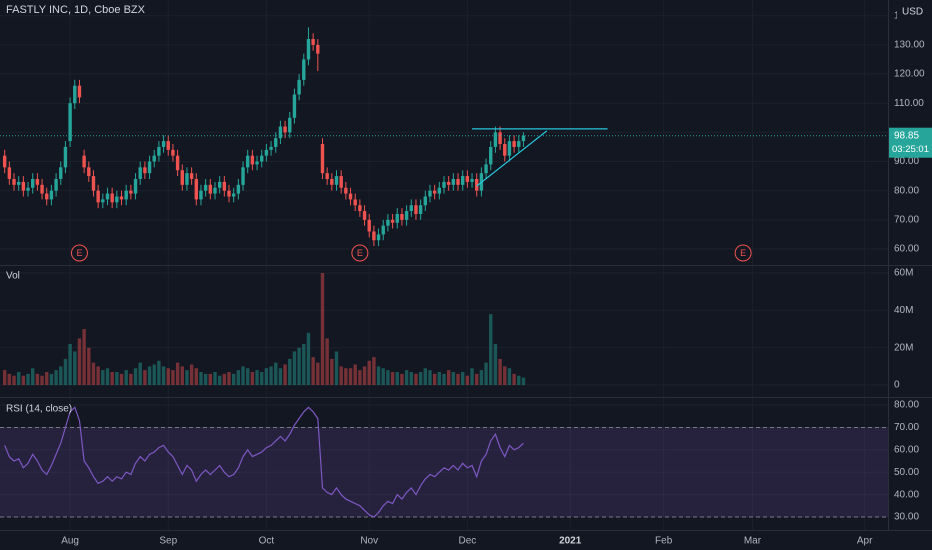 The width and height of the screenshot is (932, 550). Describe the element at coordinates (912, 12) in the screenshot. I see `currency-box` at that location.